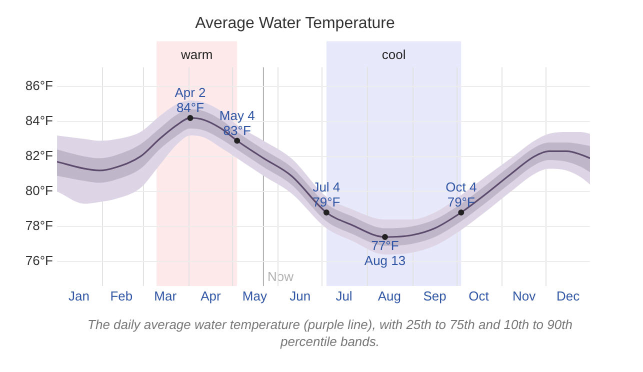 Image resolution: width=643 pixels, height=372 pixels. What do you see at coordinates (300, 296) in the screenshot?
I see `x-tick-label: Jun` at bounding box center [300, 296].